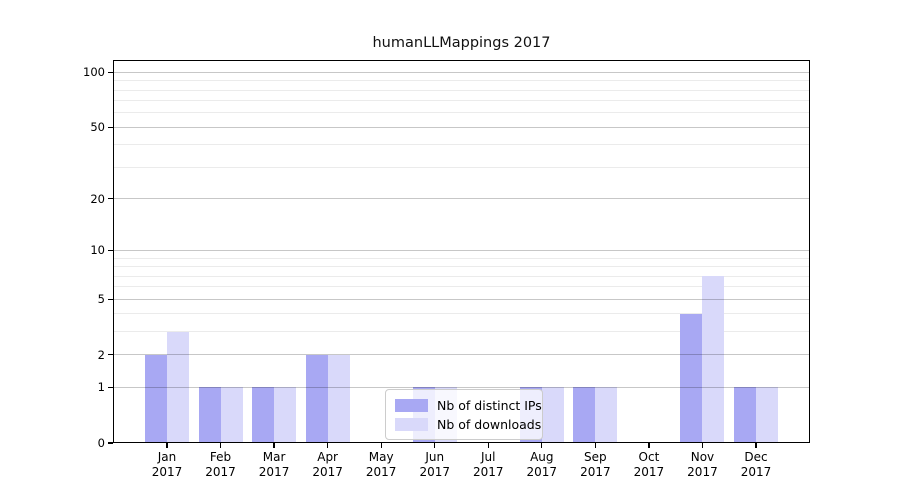 The image size is (900, 500). What do you see at coordinates (101, 354) in the screenshot?
I see `y-tick-label: 2` at bounding box center [101, 354].